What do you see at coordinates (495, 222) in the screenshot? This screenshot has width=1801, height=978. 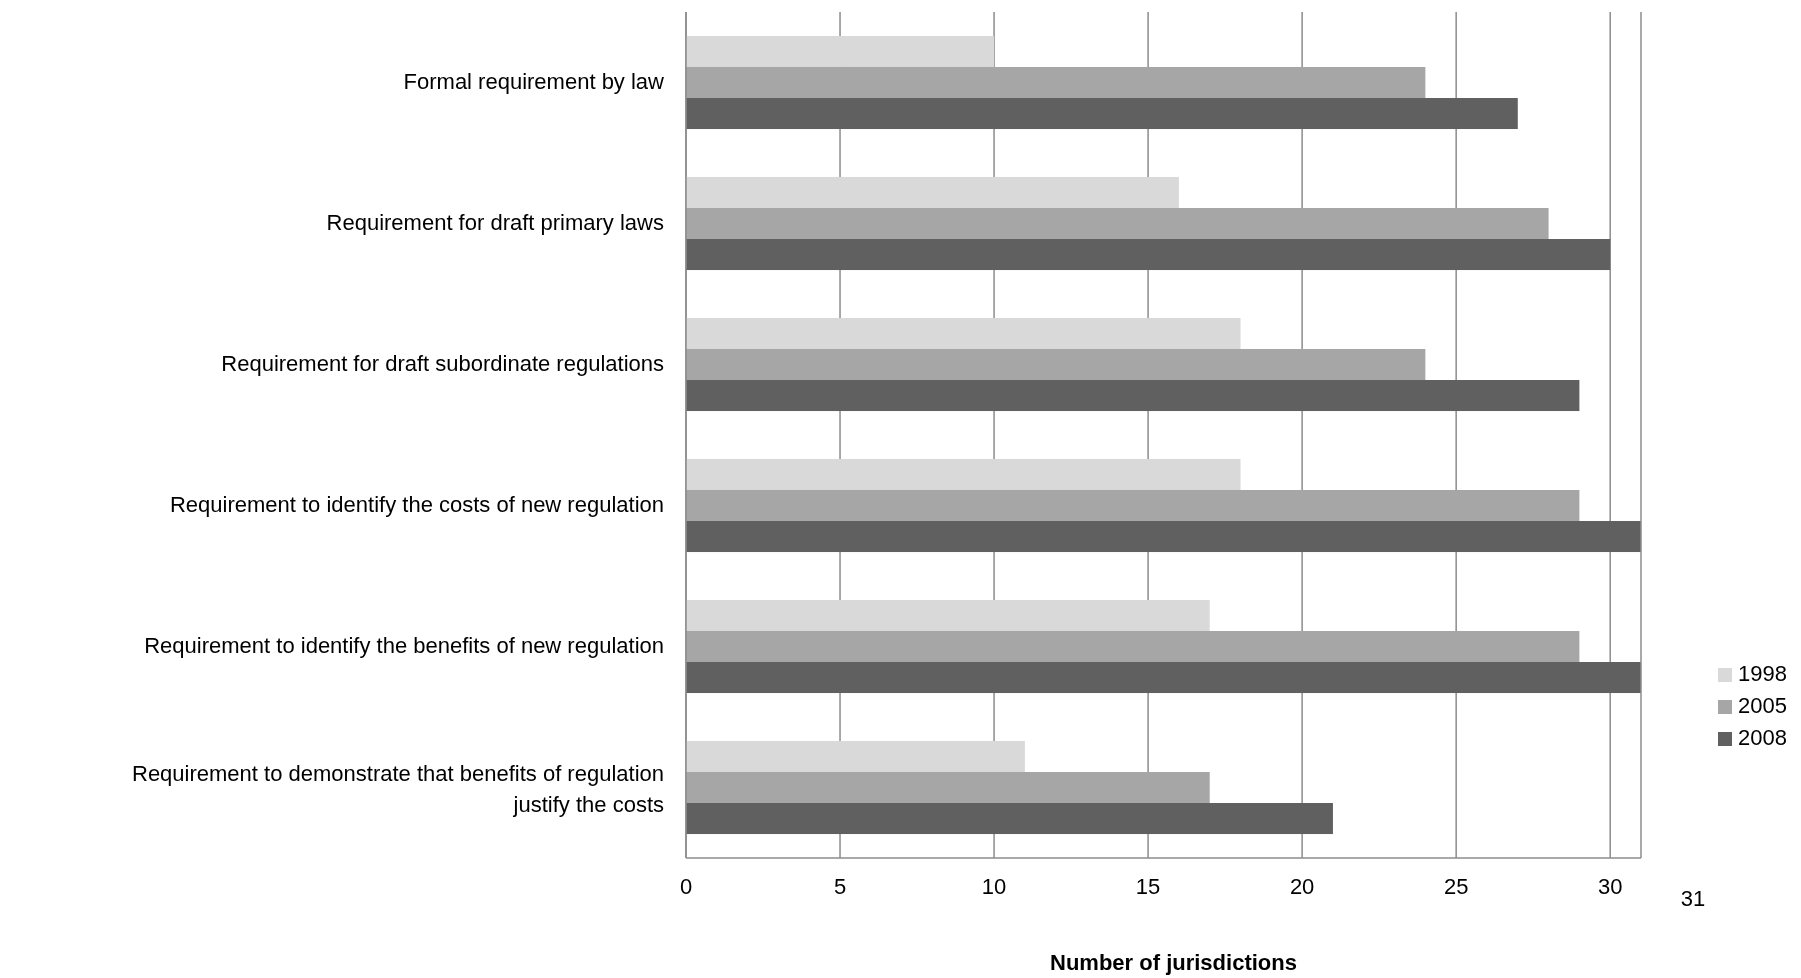 I see `y-tick-label: Requirement for draft primary laws` at bounding box center [495, 222].